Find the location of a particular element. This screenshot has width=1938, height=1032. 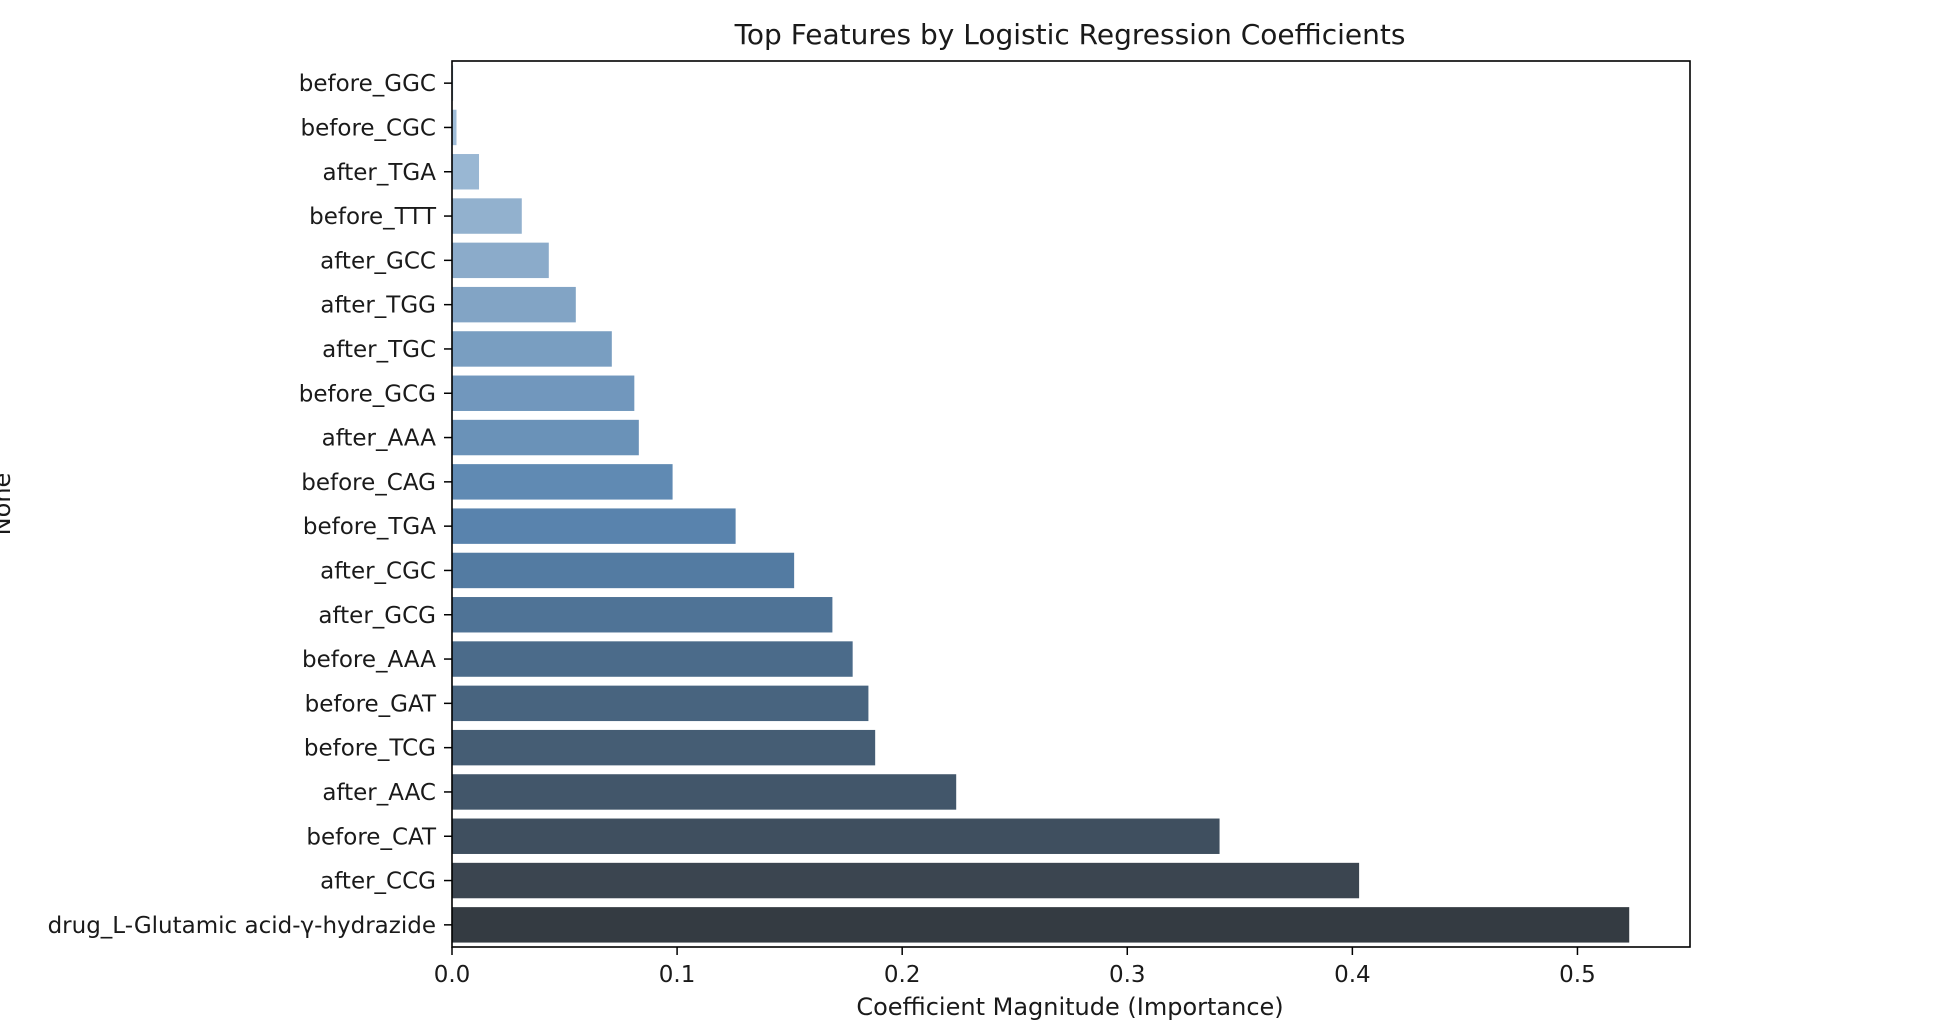

x-tick-label: 0.5 is located at coordinates (1577, 975).